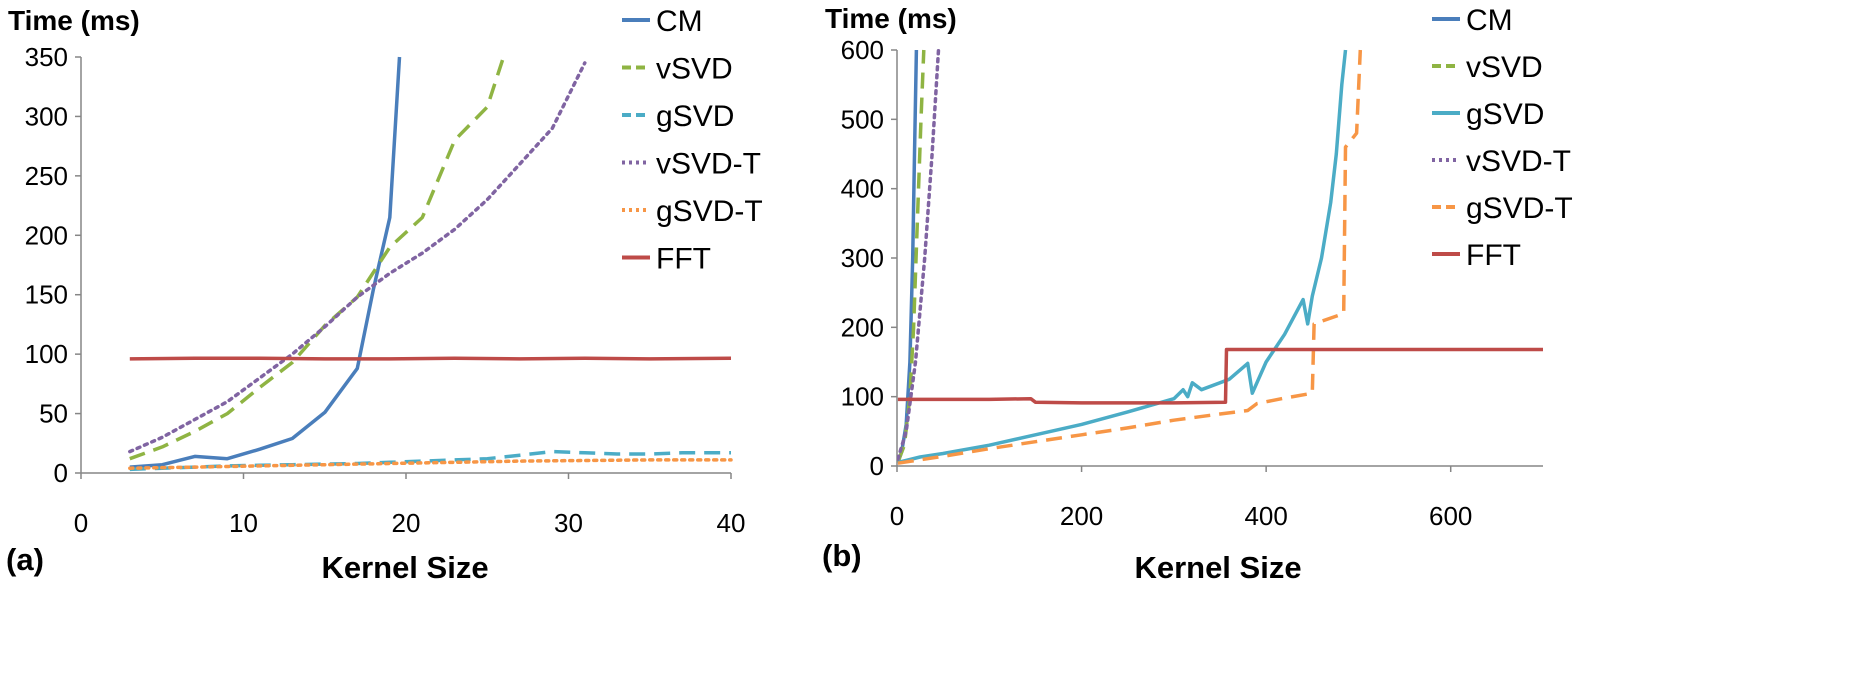 This screenshot has width=1864, height=688. I want to click on x-tick-label: 30, so click(568, 523).